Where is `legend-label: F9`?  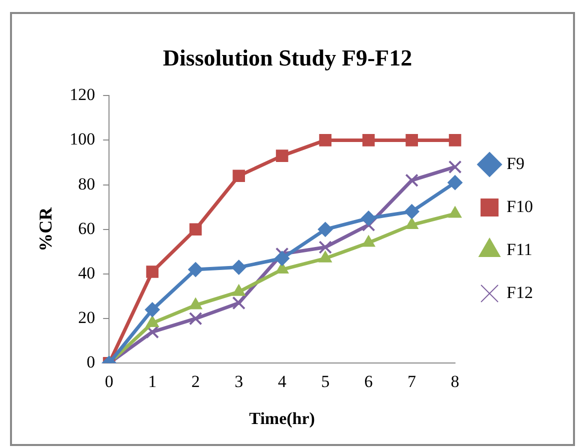 legend-label: F9 is located at coordinates (515, 163).